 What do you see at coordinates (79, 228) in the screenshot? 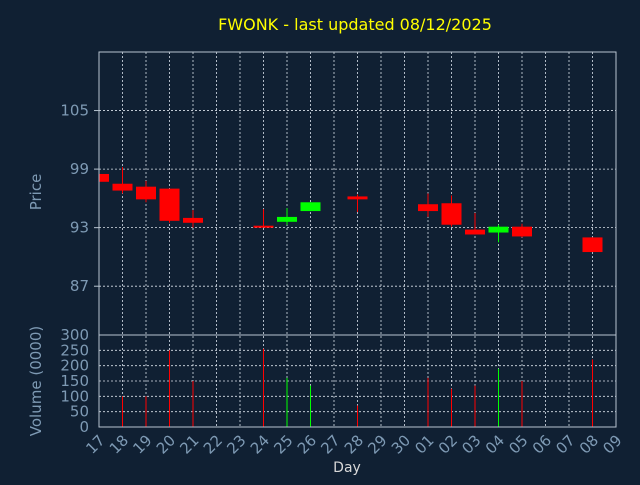
I see `price-tick-label: 93` at bounding box center [79, 228].